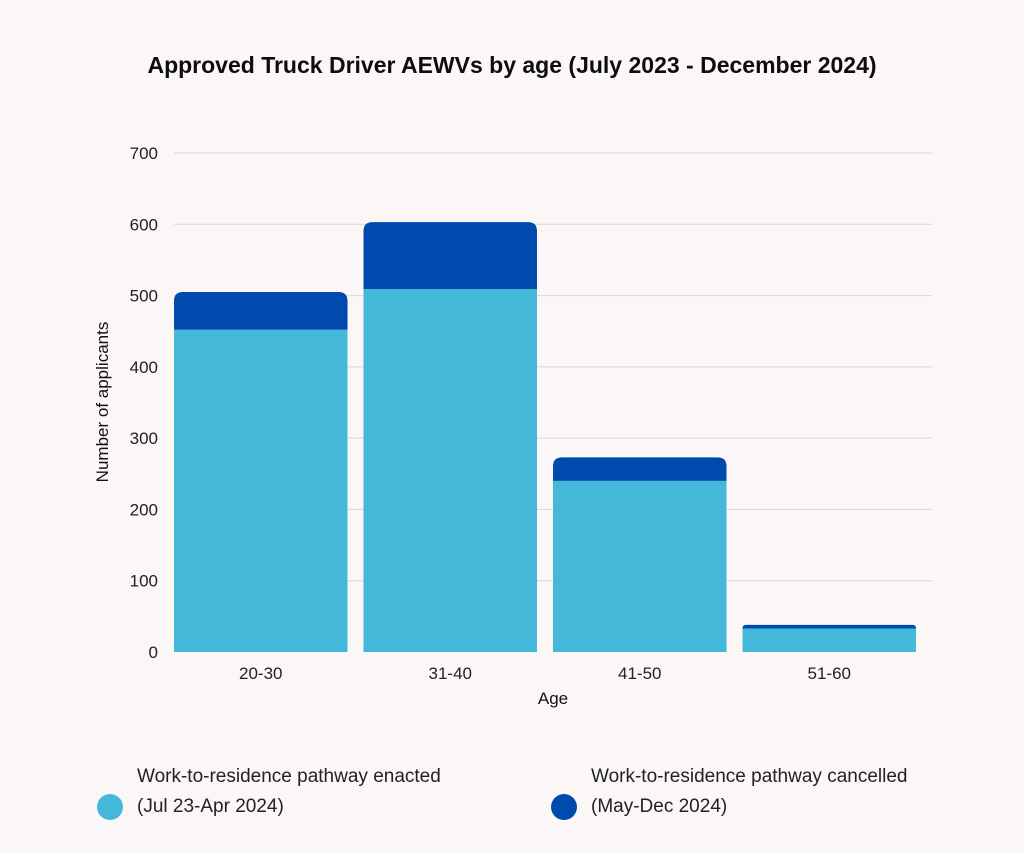  What do you see at coordinates (144, 224) in the screenshot?
I see `y-tick-label: 600` at bounding box center [144, 224].